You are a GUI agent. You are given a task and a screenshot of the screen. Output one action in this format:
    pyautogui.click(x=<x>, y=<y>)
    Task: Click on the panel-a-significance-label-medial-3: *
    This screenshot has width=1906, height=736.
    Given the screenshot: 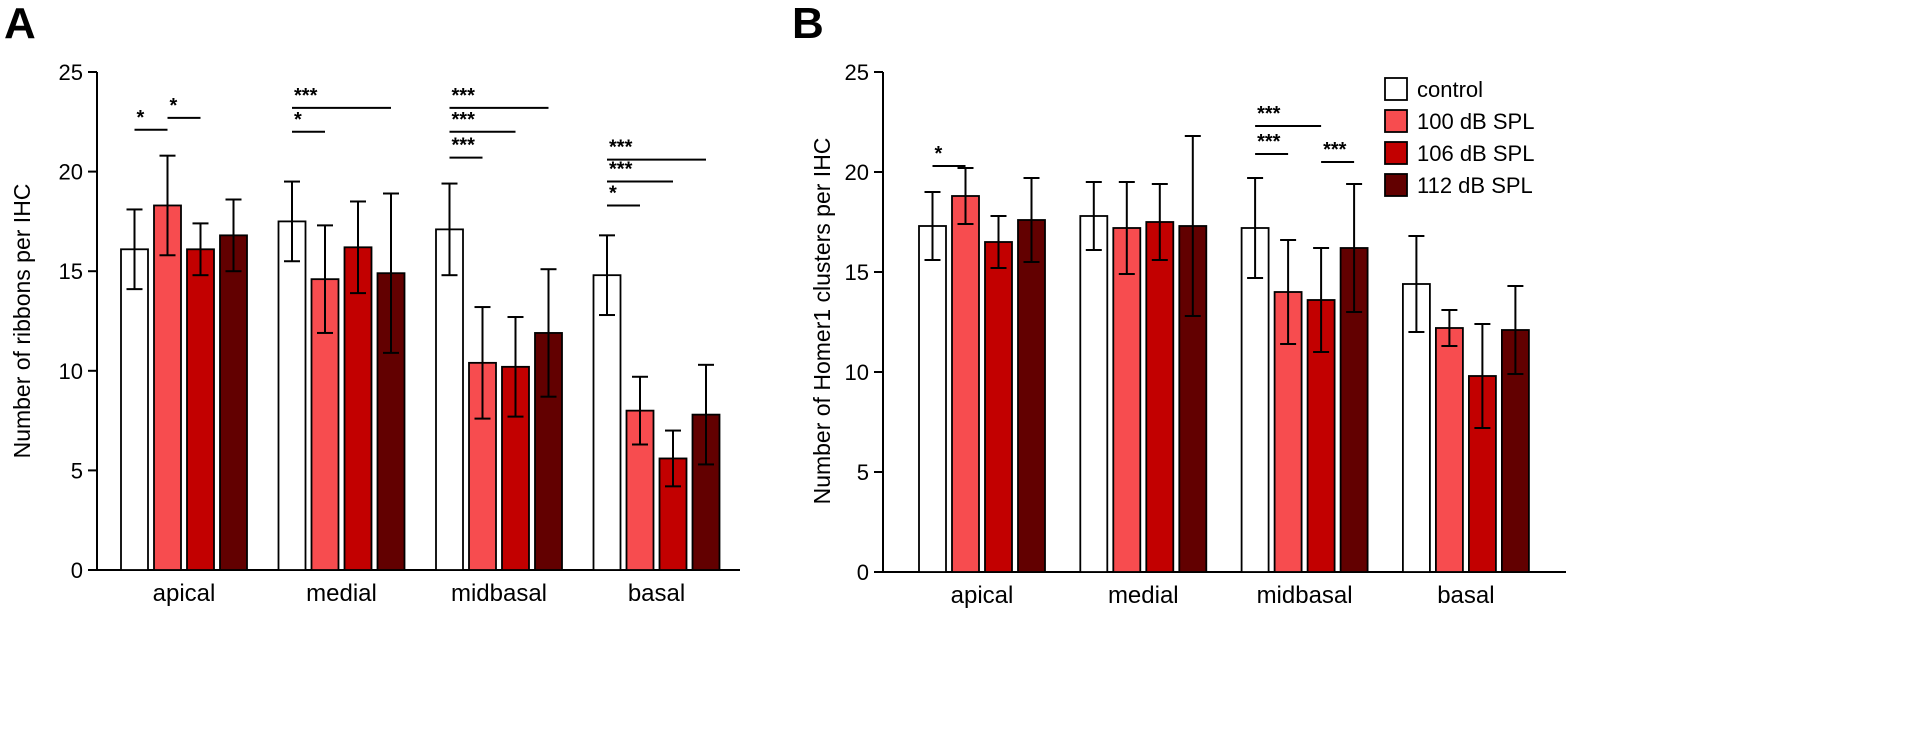 What is the action you would take?
    pyautogui.click(x=298, y=120)
    